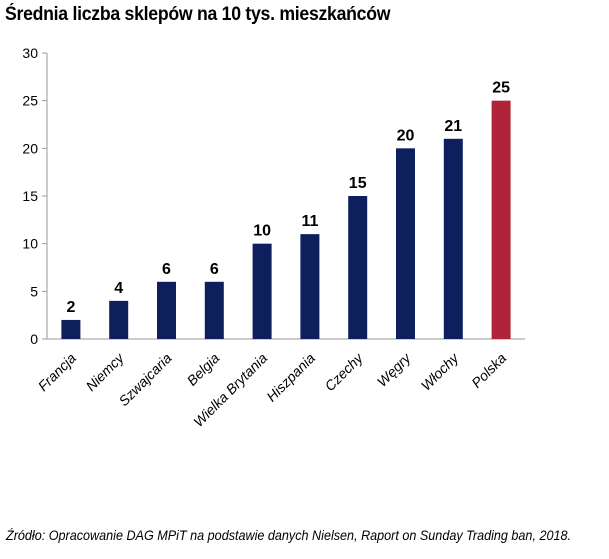  What do you see at coordinates (30, 148) in the screenshot?
I see `y-tick-label: 20` at bounding box center [30, 148].